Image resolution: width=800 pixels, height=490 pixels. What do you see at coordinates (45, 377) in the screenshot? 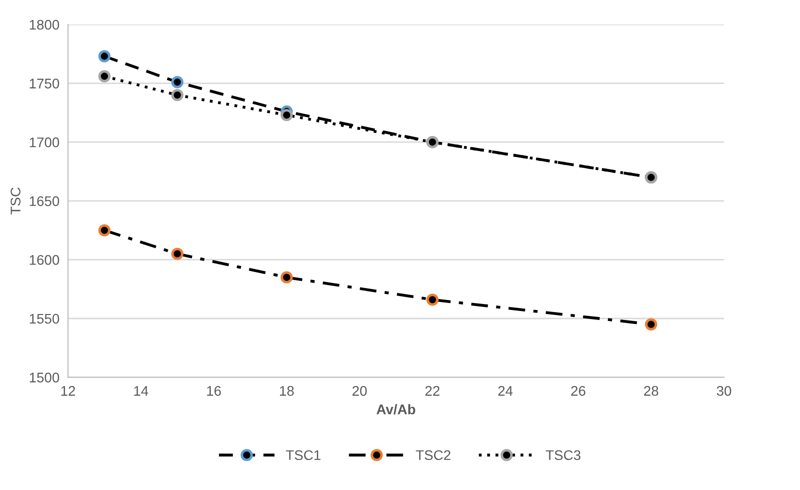
I see `y-tick-label: 1500` at bounding box center [45, 377].